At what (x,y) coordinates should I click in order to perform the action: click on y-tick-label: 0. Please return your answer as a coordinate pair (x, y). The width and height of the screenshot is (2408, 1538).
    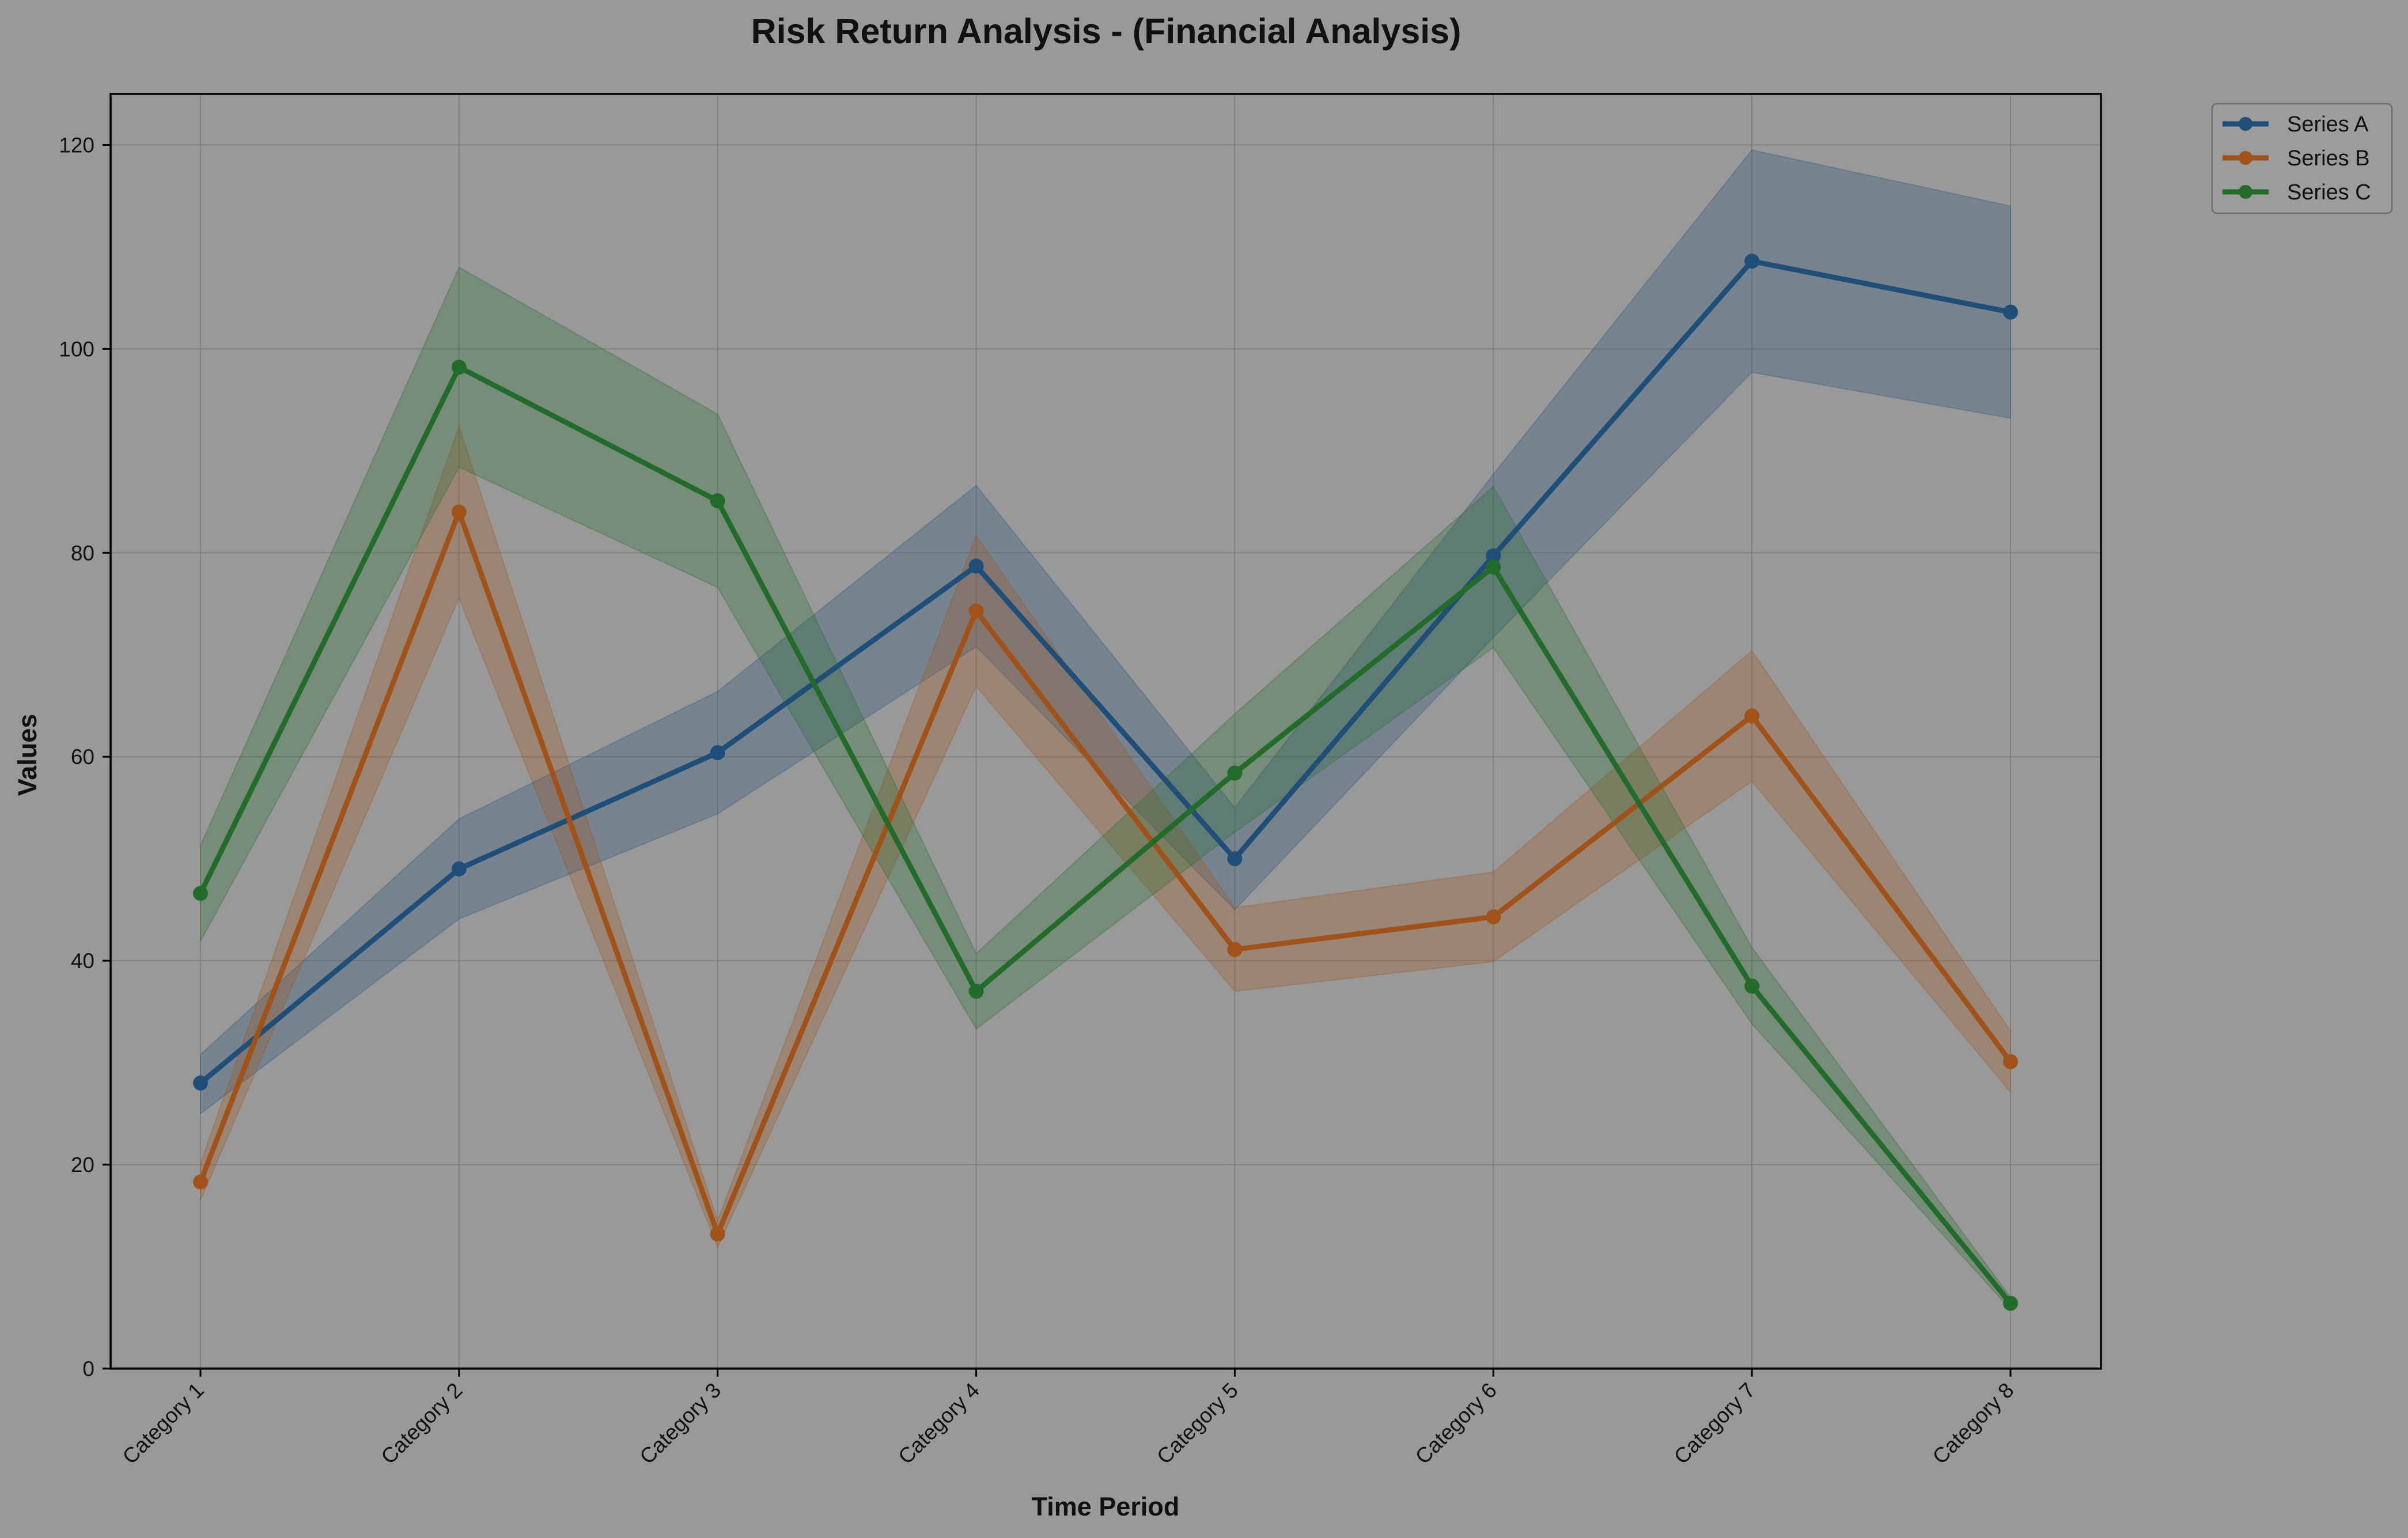
    Looking at the image, I should click on (88, 1369).